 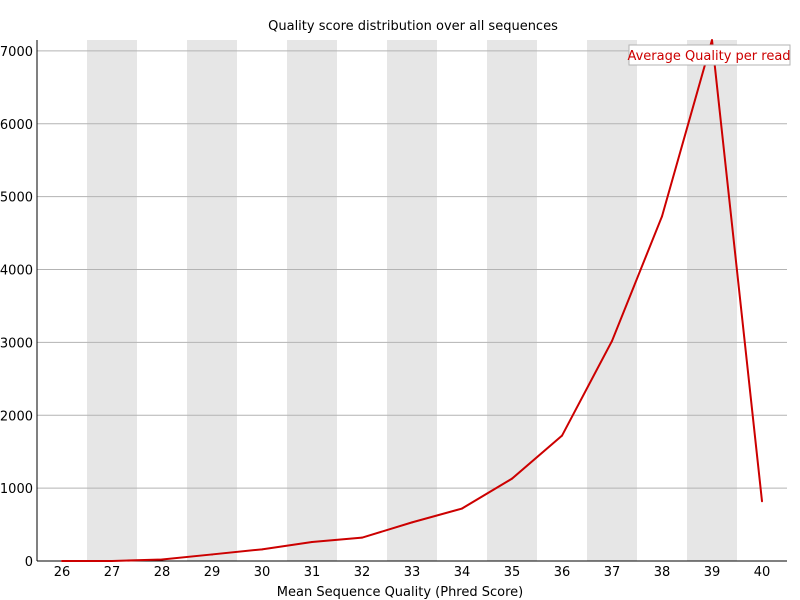 What do you see at coordinates (362, 572) in the screenshot?
I see `x-tick-32: 32` at bounding box center [362, 572].